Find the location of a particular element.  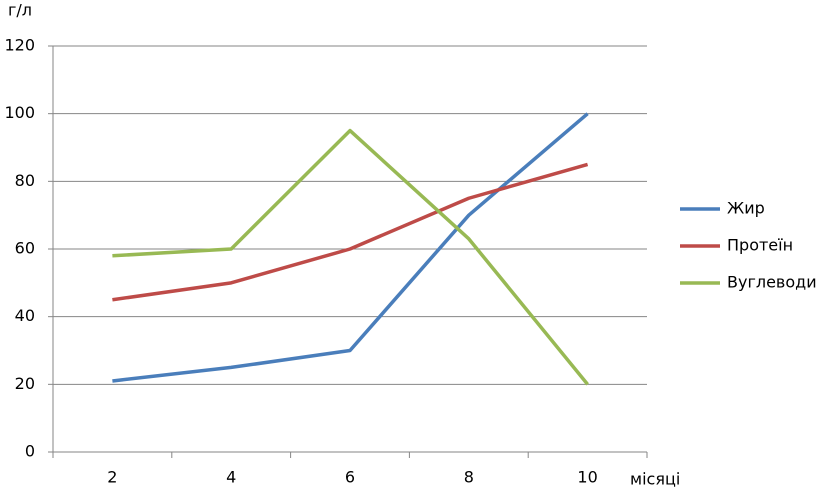

y-tick-label: 0 is located at coordinates (30, 451).